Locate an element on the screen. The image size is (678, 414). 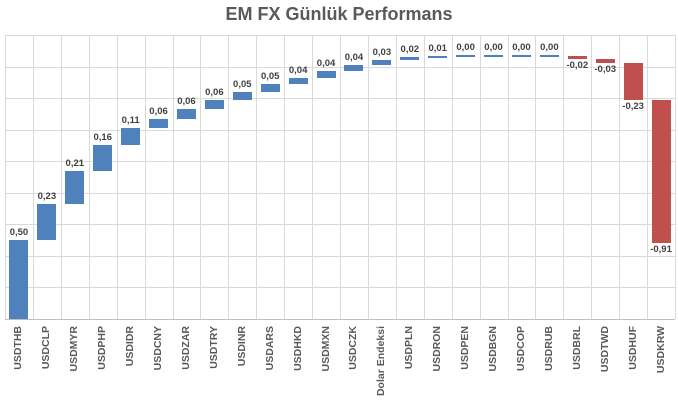
category-label-usdclp: USDCLP is located at coordinates (46, 348).